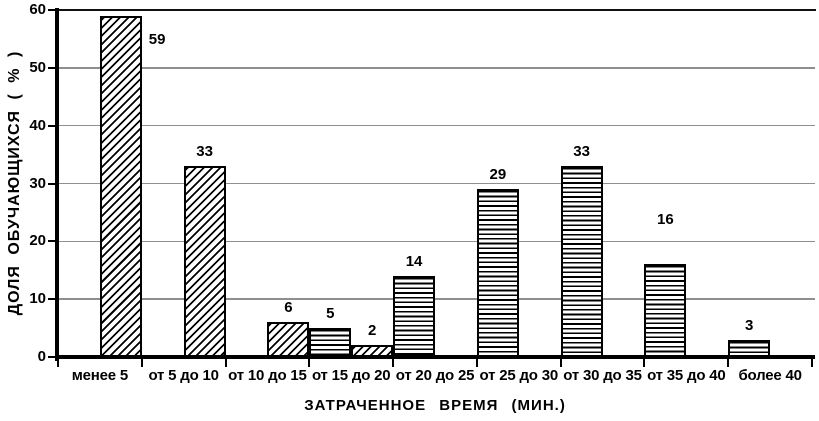 This screenshot has height=421, width=819. Describe the element at coordinates (183, 375) in the screenshot. I see `x-category-label: от 5 до 10` at that location.